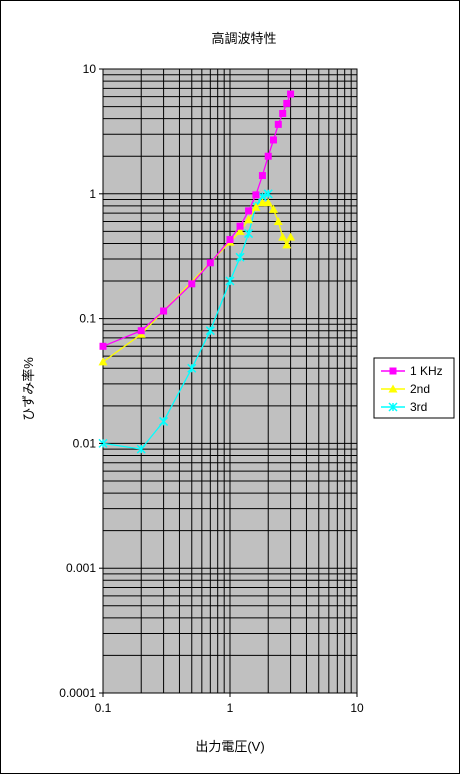 This screenshot has height=778, width=460. Describe the element at coordinates (404, 407) in the screenshot. I see `legend-item: 3rd` at that location.